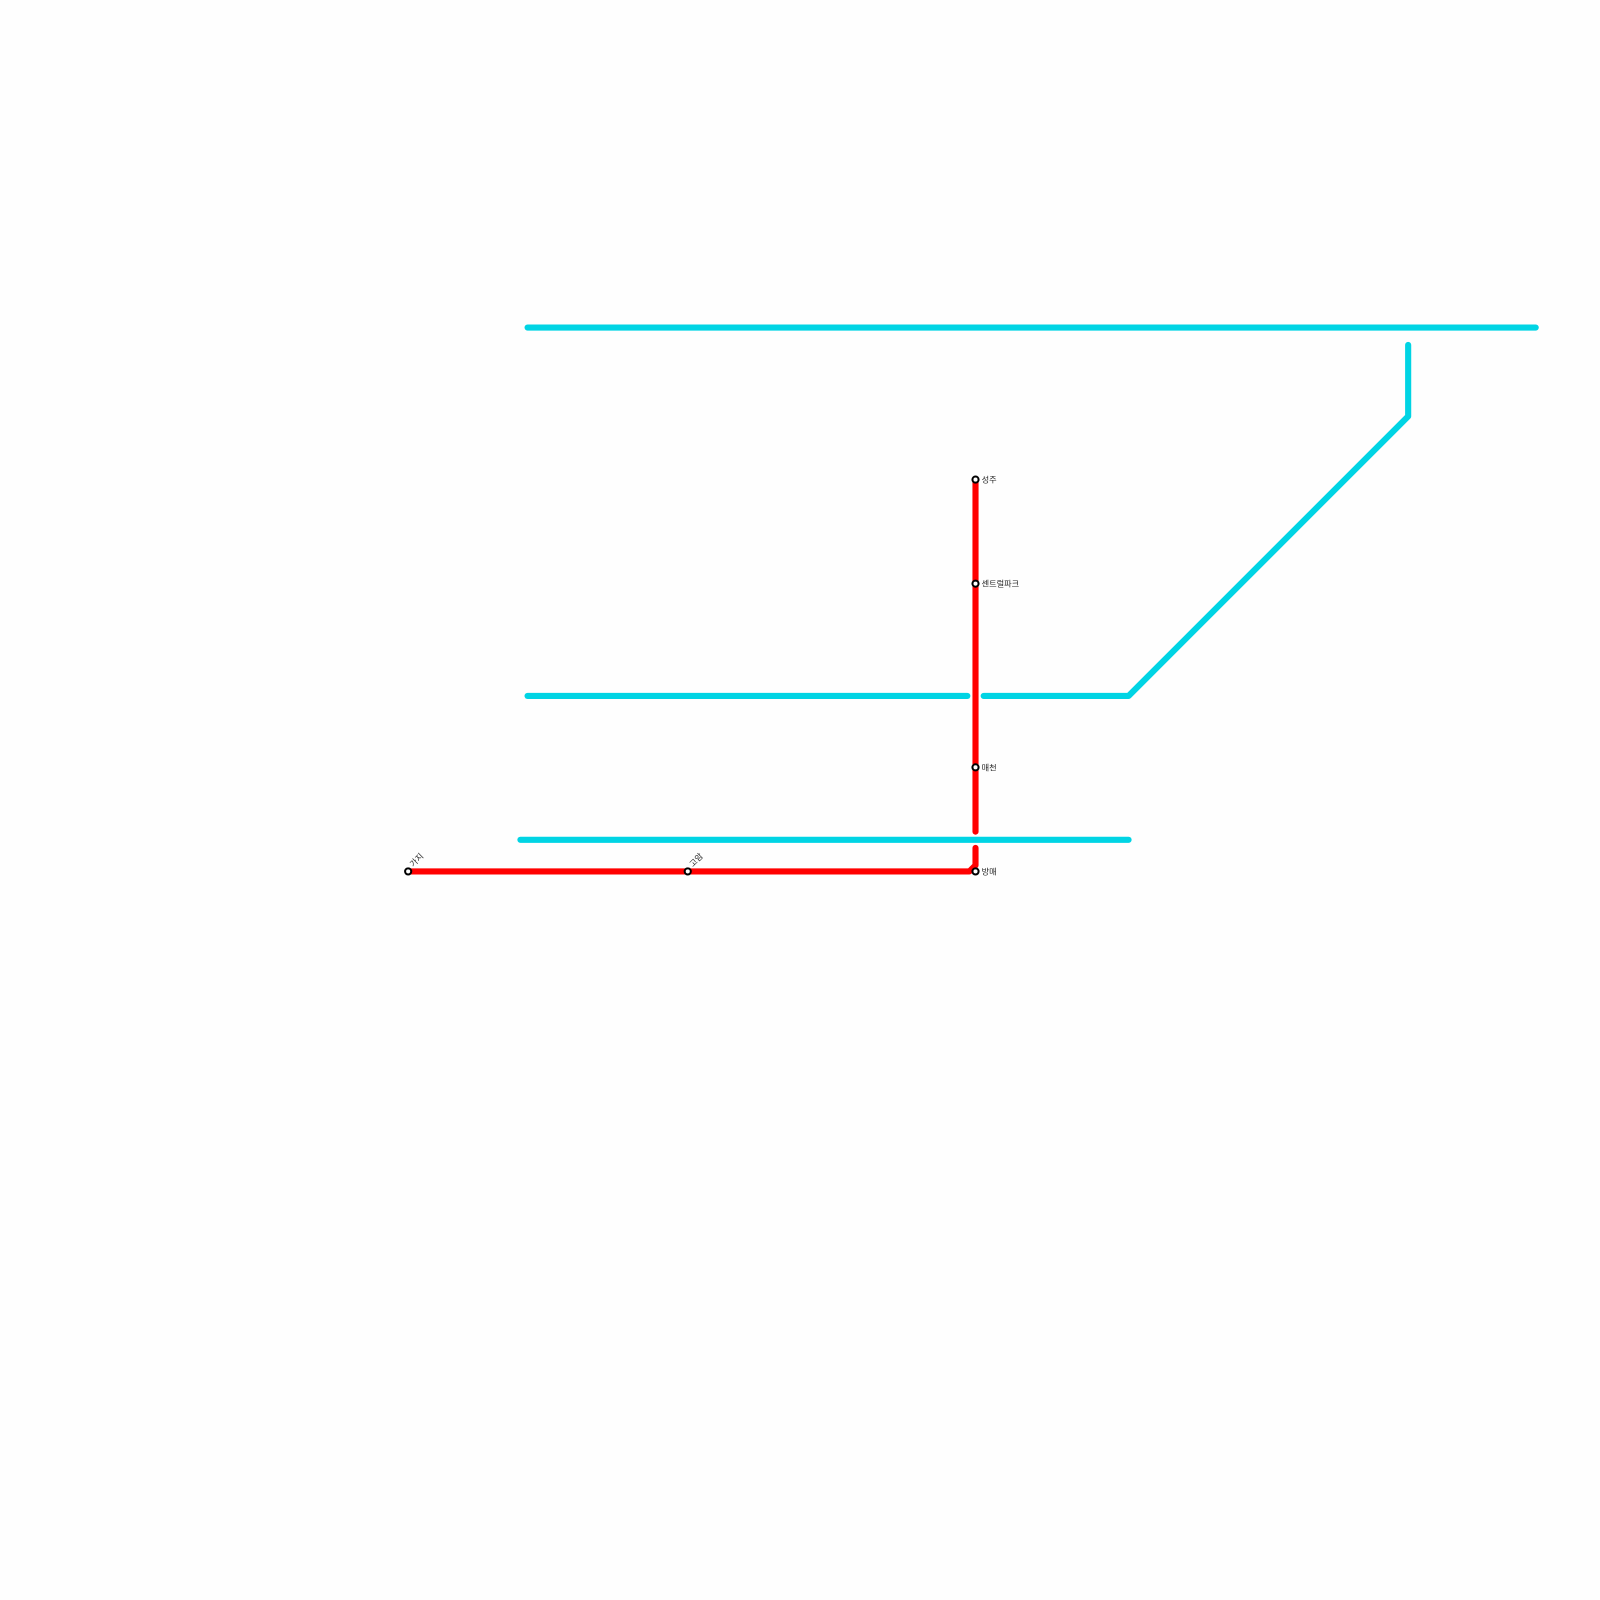 Image resolution: width=1600 pixels, height=1600 pixels. I want to click on station-label-gaji: 가지, so click(417, 860).